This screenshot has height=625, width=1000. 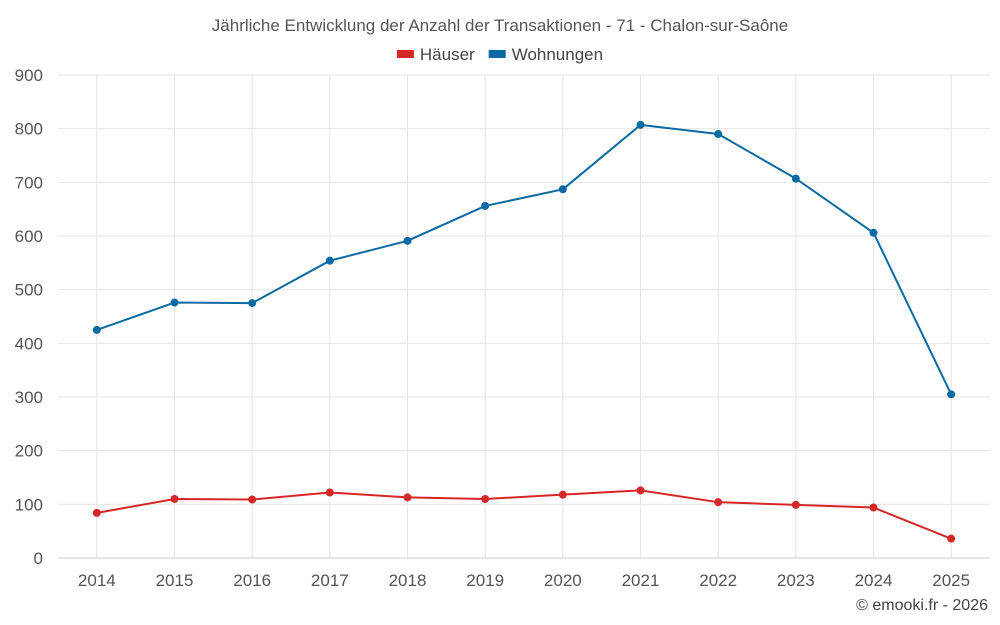 I want to click on y-tick-label: 200, so click(x=29, y=451).